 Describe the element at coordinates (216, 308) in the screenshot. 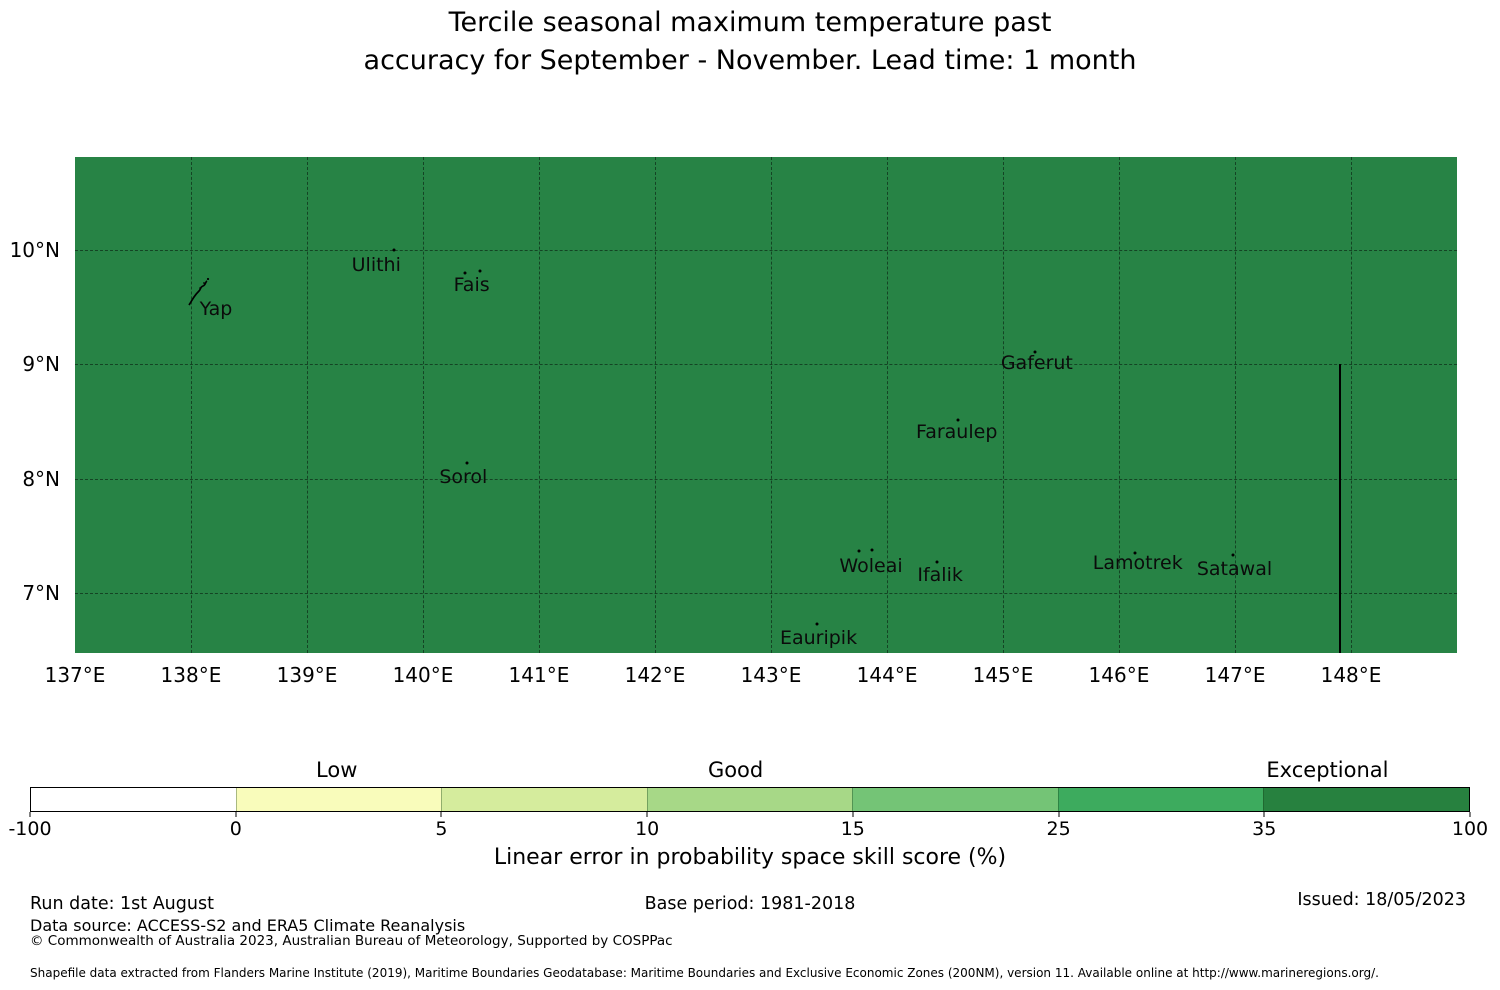

I see `yap-island-label: Yap` at that location.